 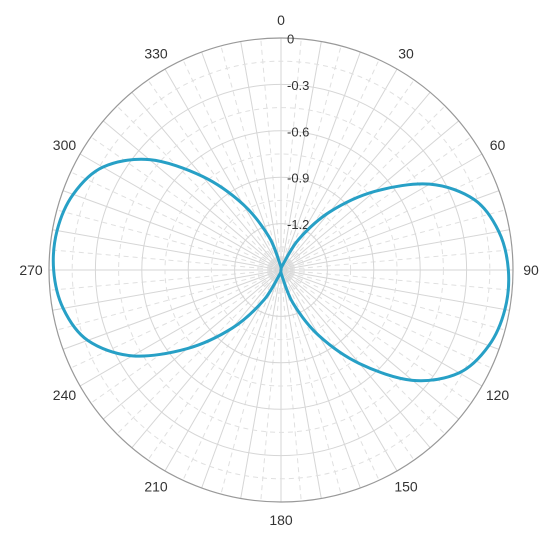 What do you see at coordinates (31, 270) in the screenshot?
I see `angular-tick-label: 270` at bounding box center [31, 270].